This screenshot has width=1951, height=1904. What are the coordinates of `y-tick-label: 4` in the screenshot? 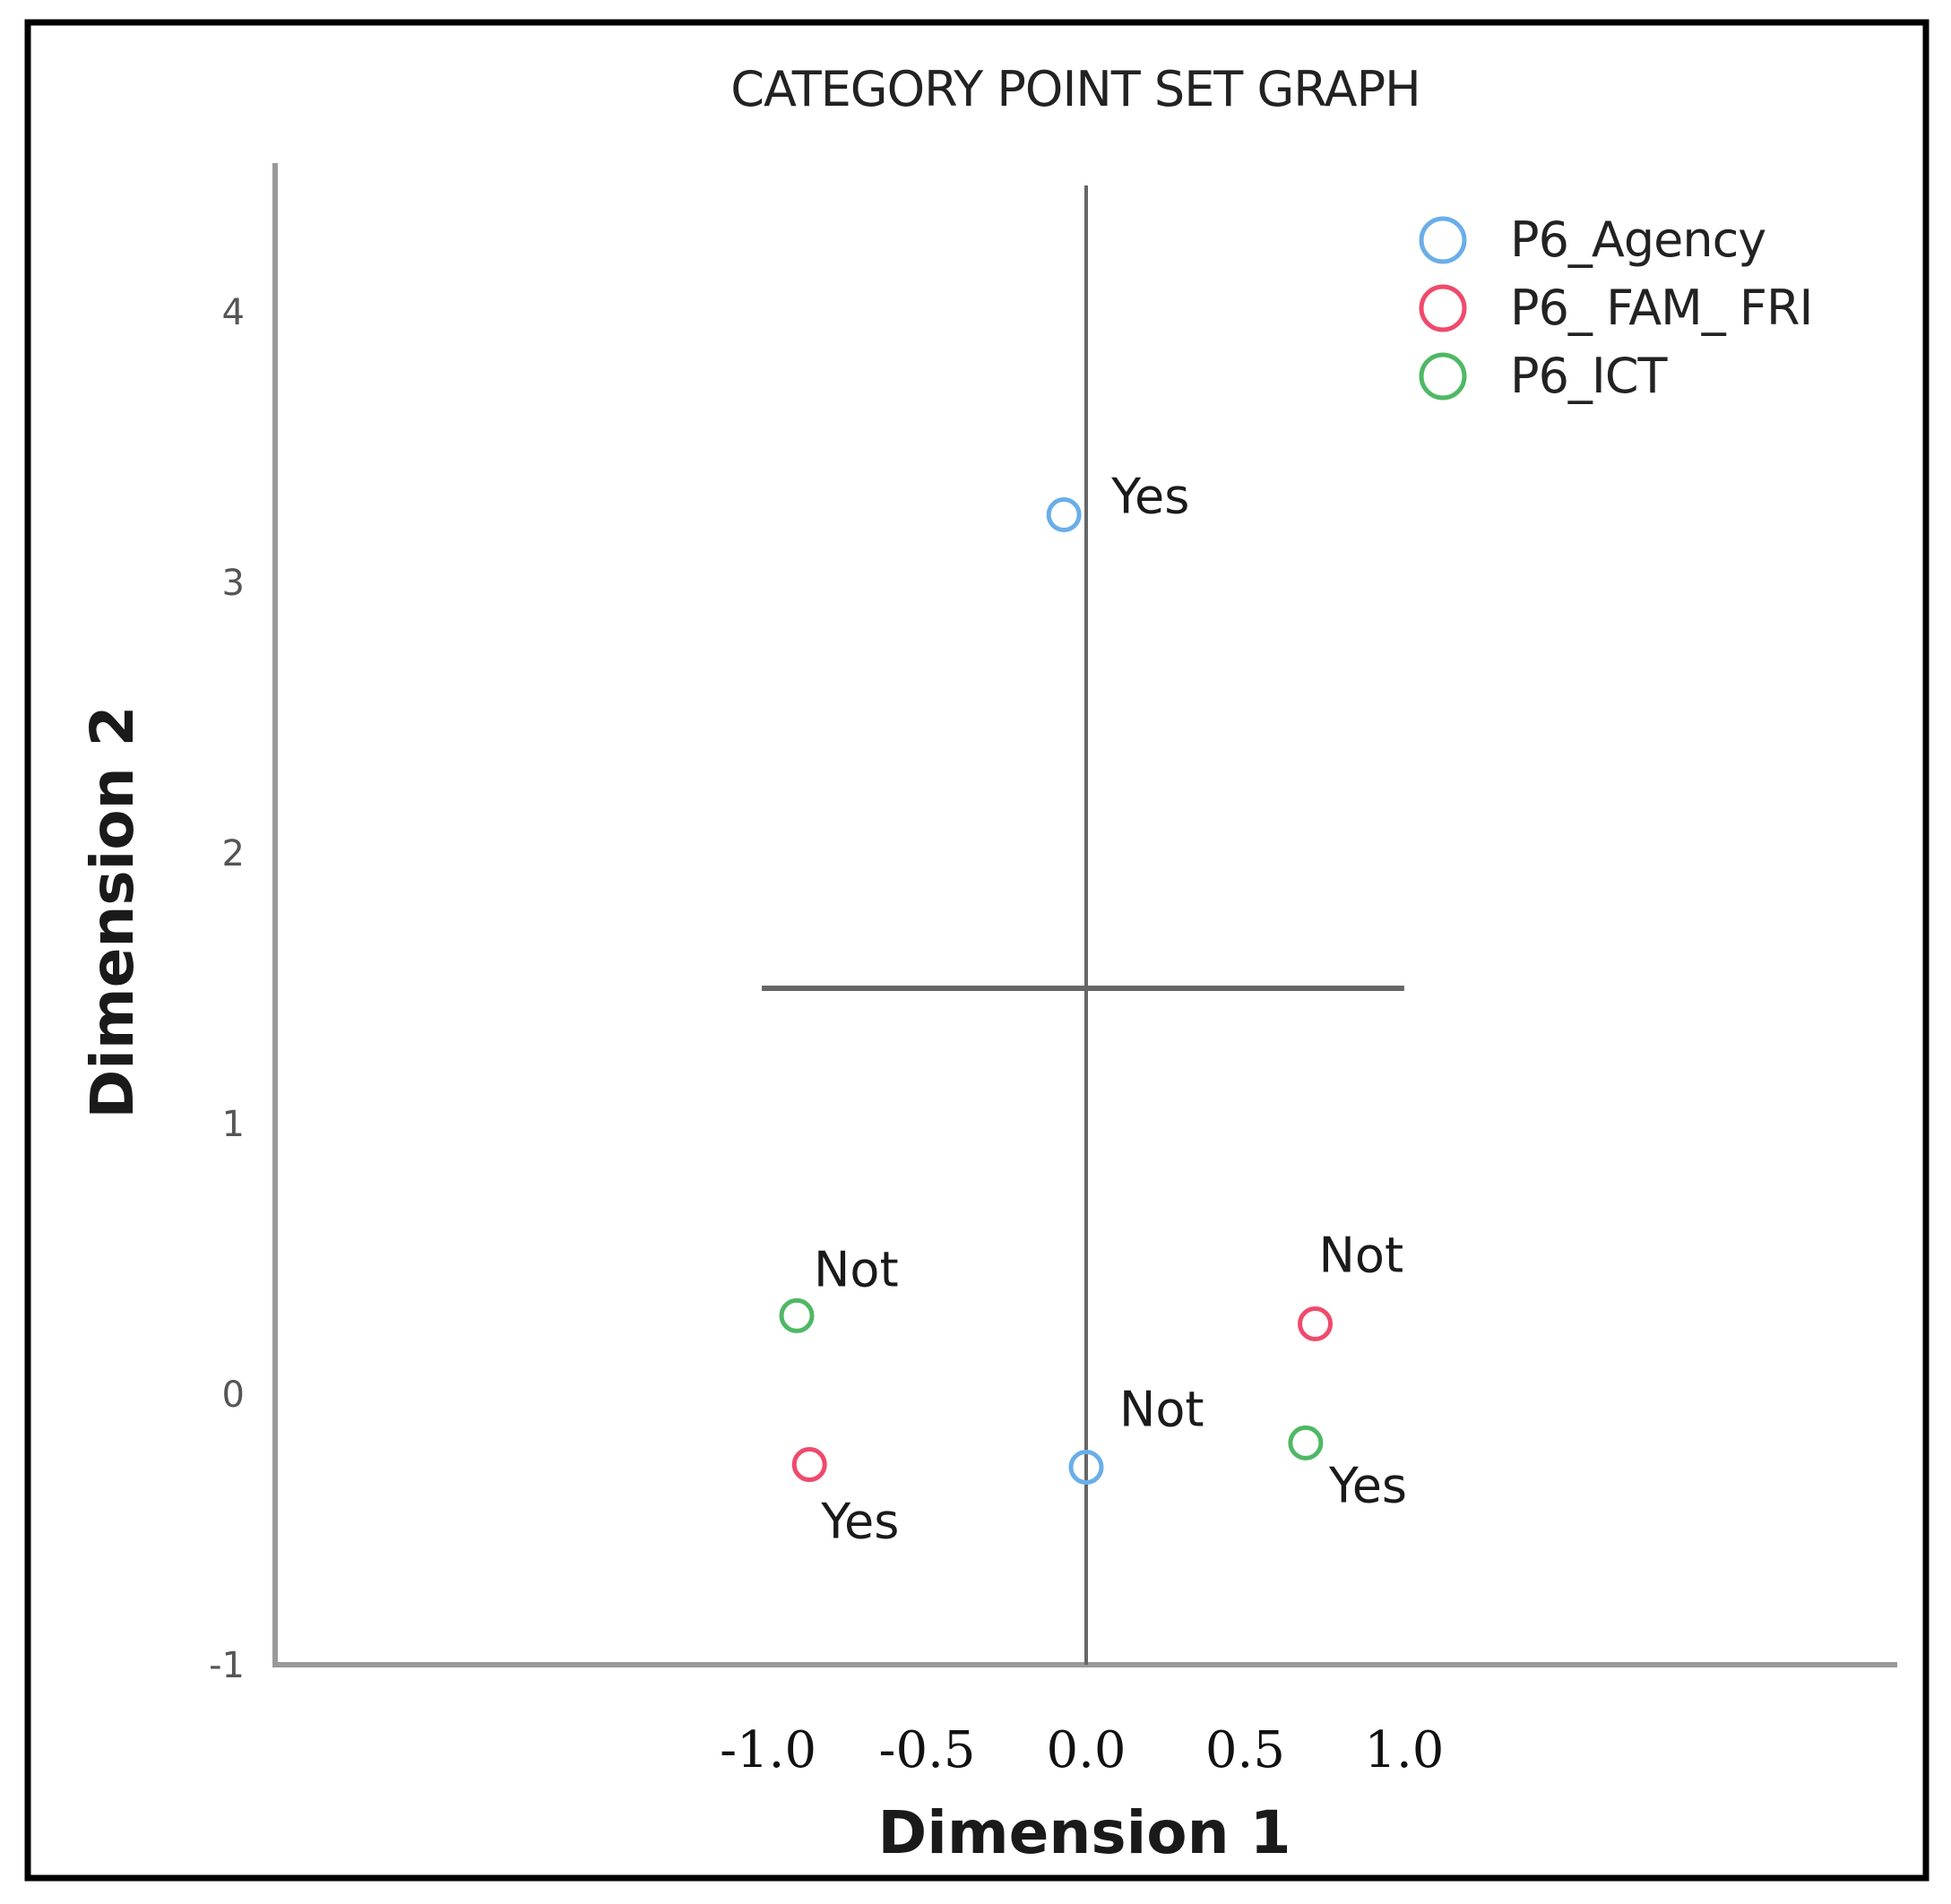 It's located at (234, 312).